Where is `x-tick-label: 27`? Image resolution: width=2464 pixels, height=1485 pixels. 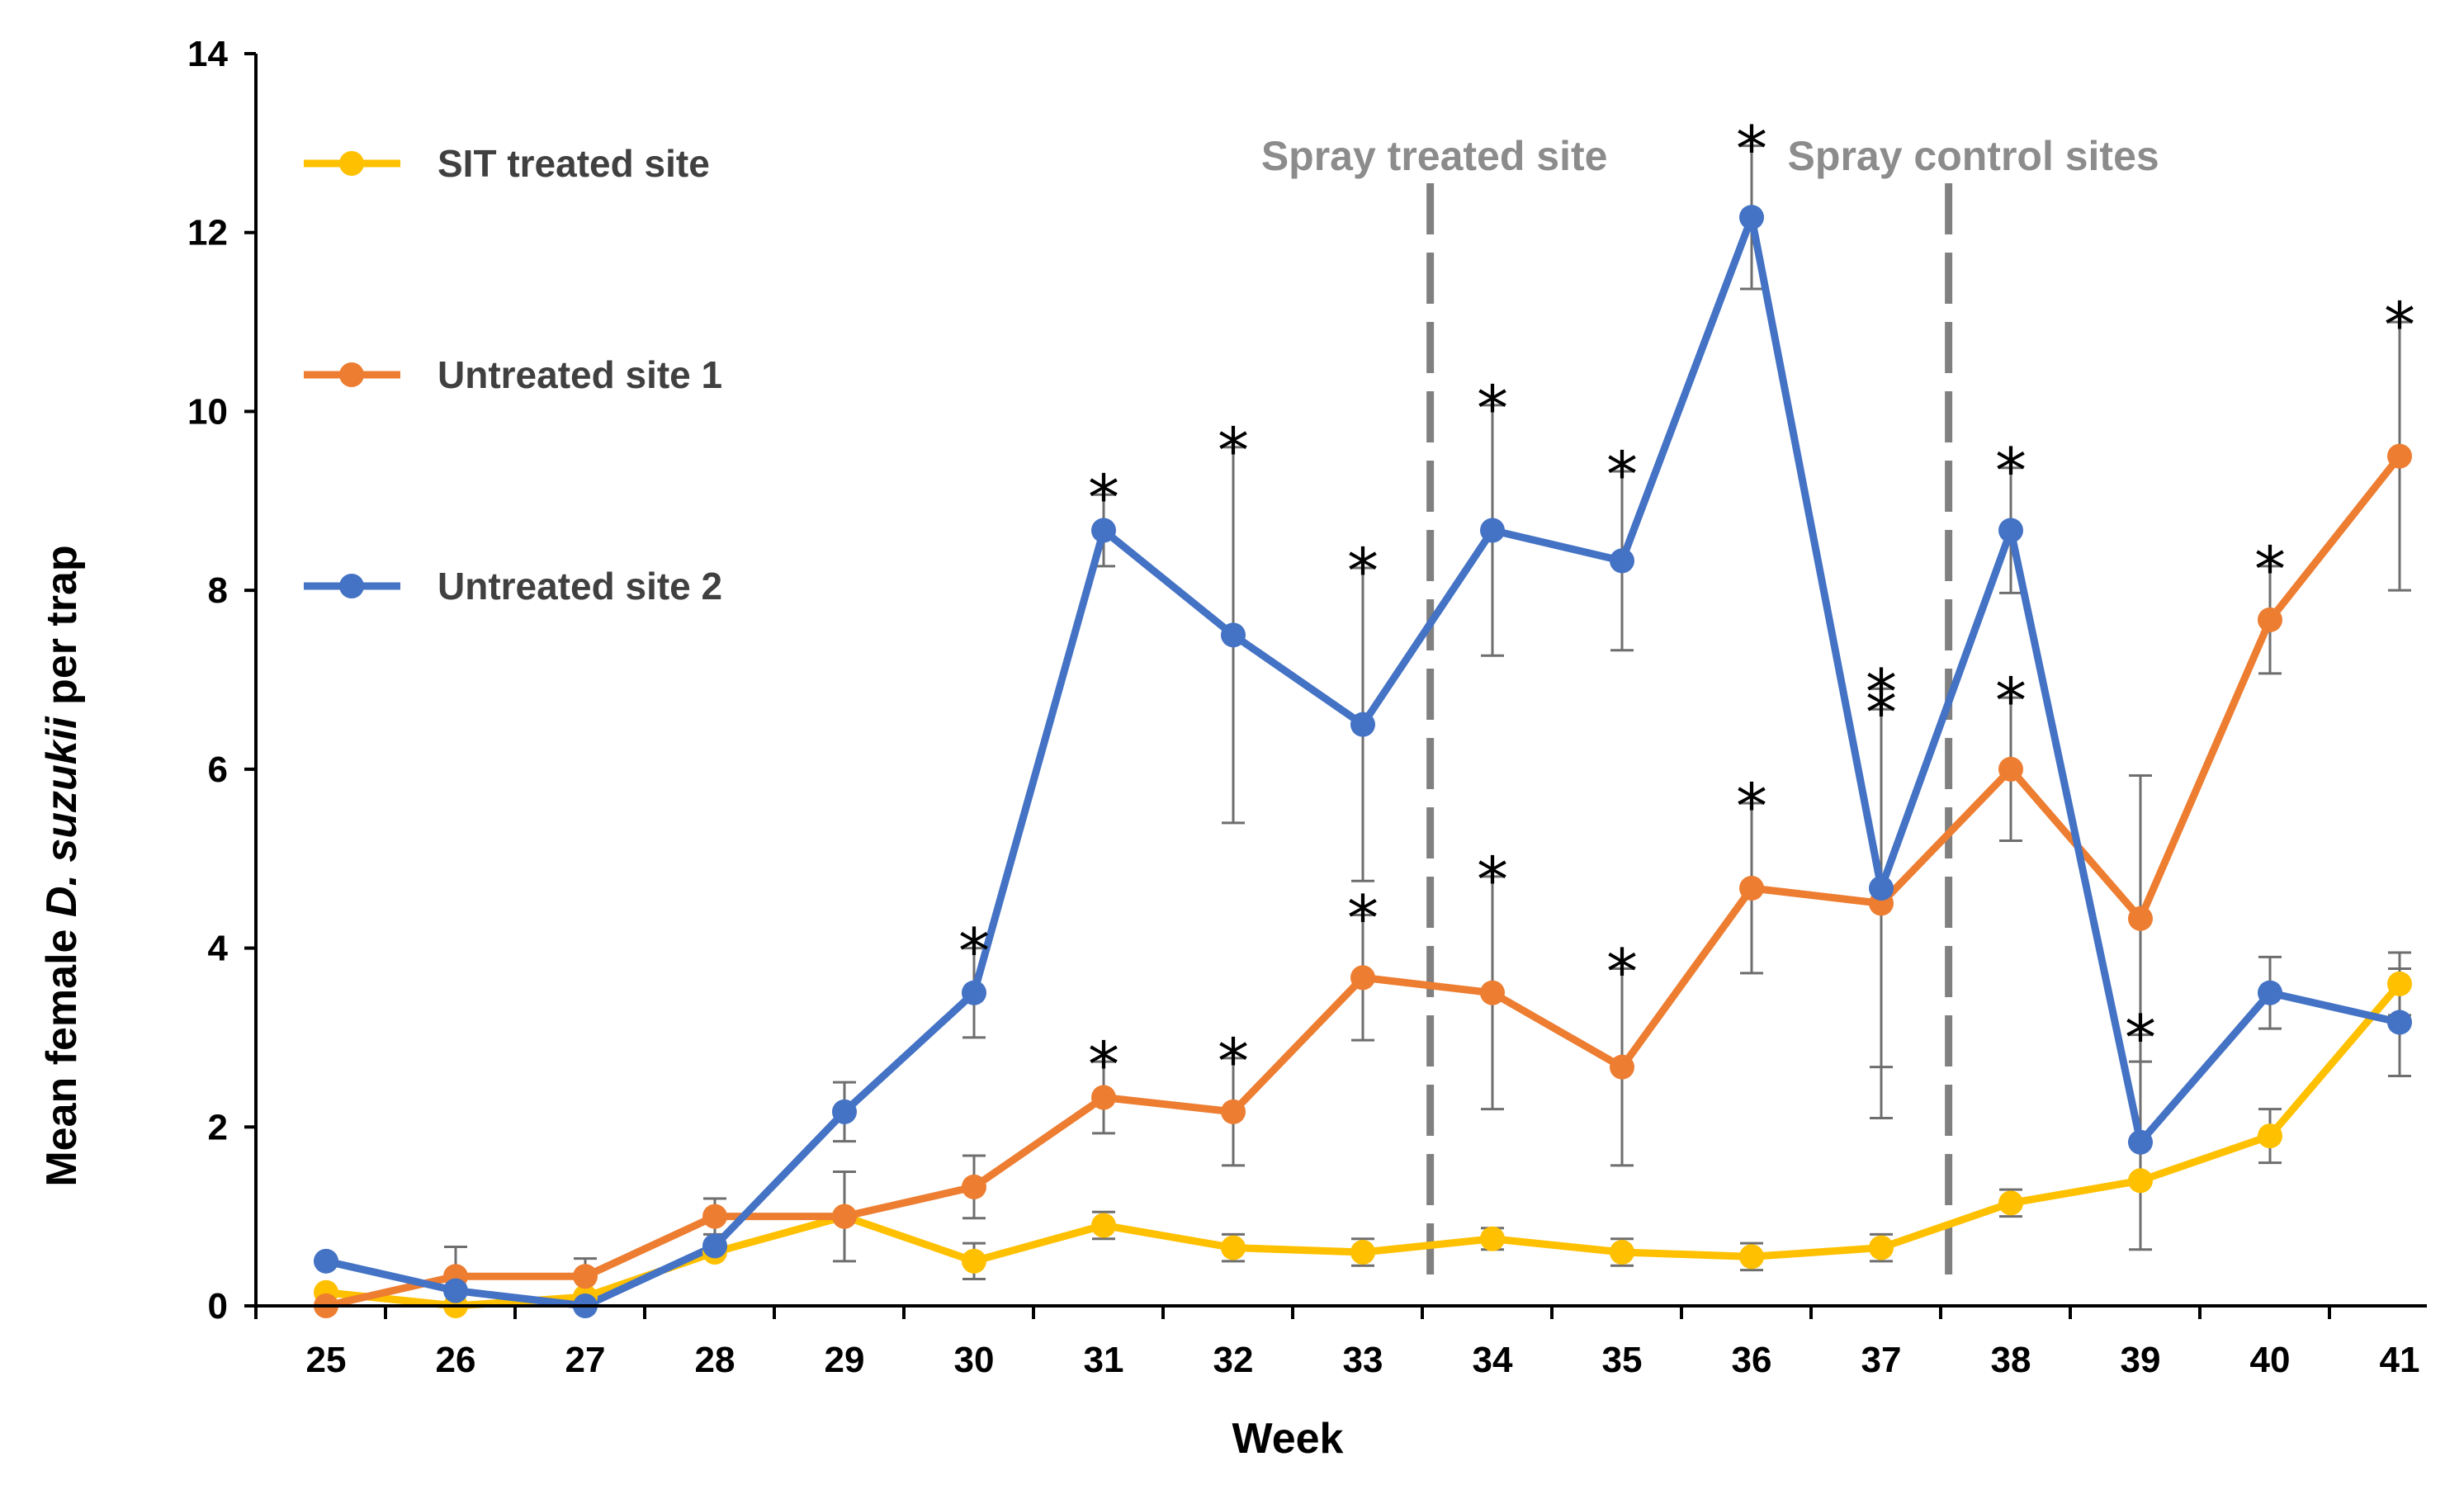 x-tick-label: 27 is located at coordinates (585, 1360).